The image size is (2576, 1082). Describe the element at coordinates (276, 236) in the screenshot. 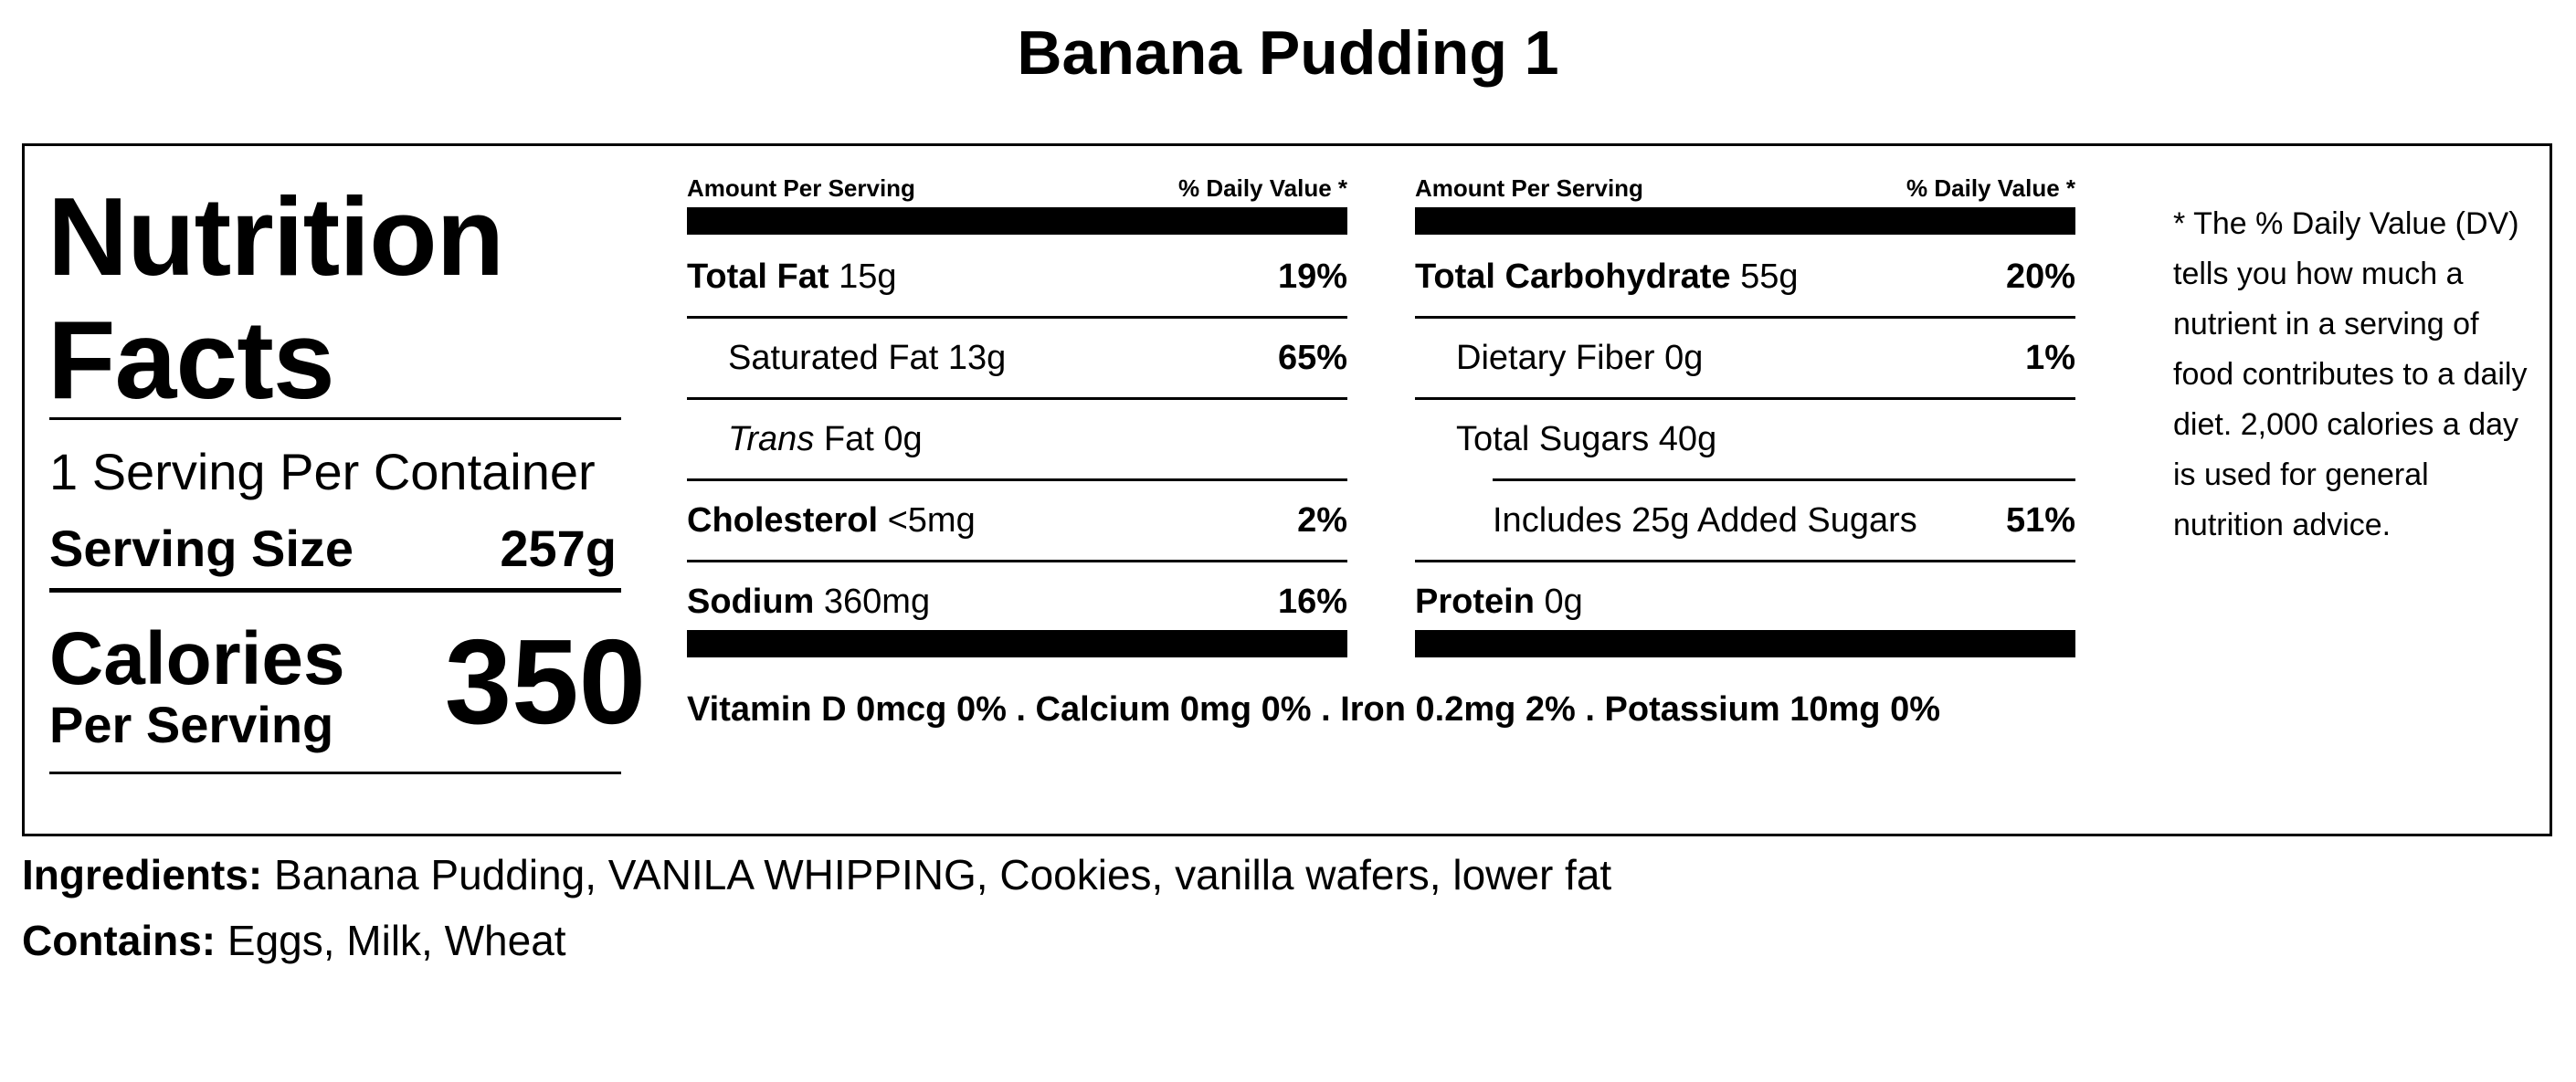

I see `heading-line-1: Nutrition` at that location.